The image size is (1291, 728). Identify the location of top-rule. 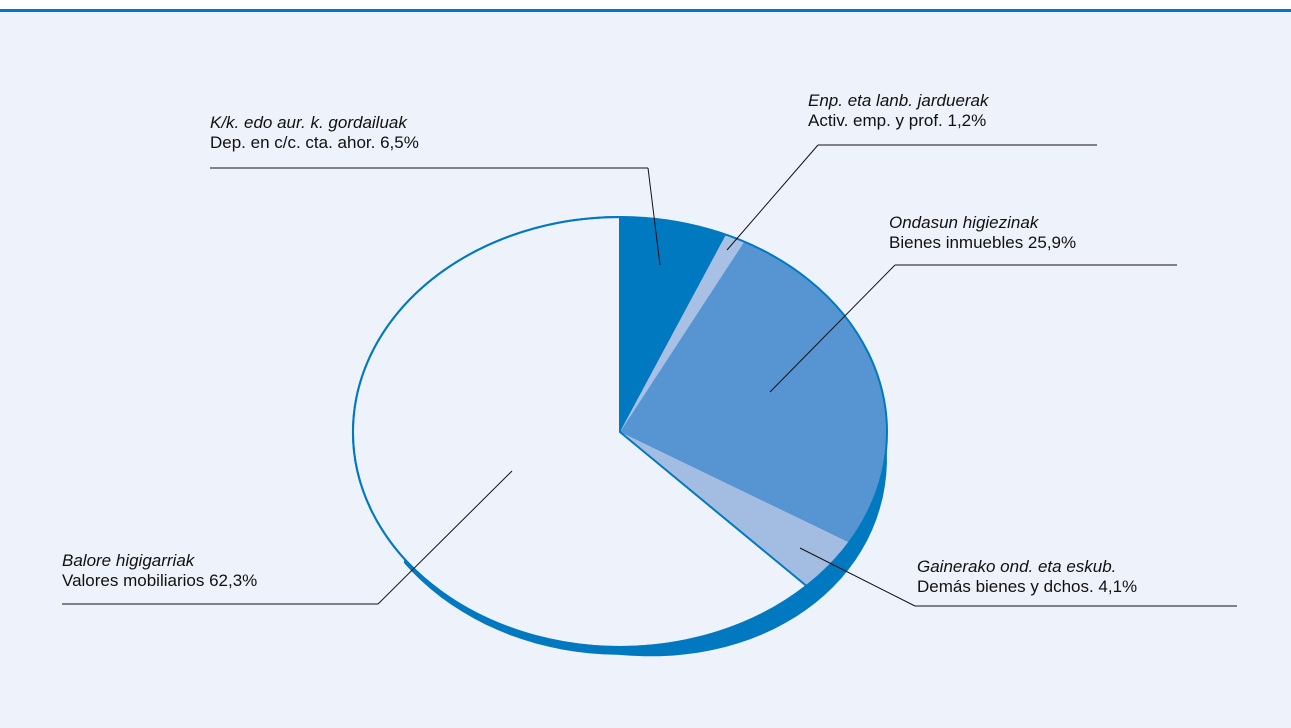
(645, 6).